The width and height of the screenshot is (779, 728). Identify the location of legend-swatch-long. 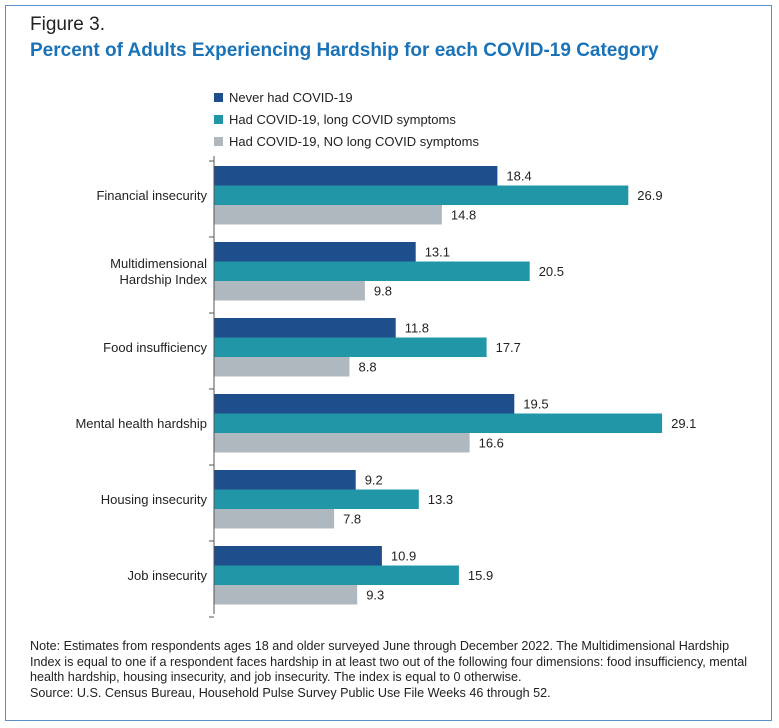
(218, 119).